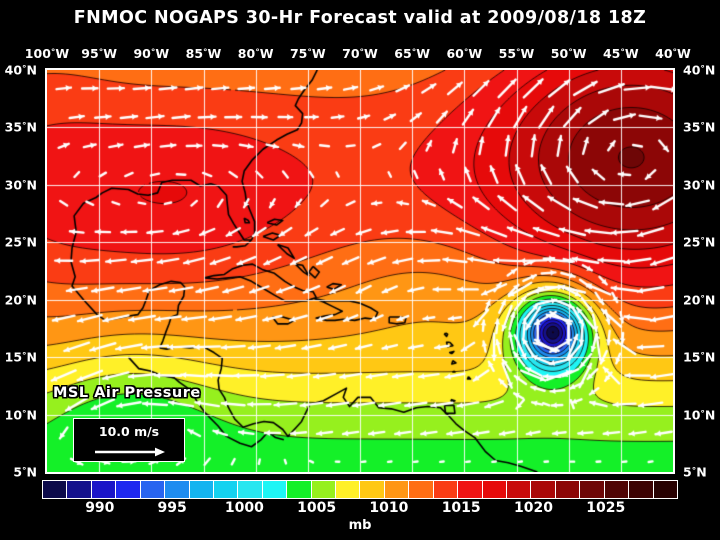 Image resolution: width=720 pixels, height=540 pixels. I want to click on longitude-tick-90W: 90°W, so click(151, 53).